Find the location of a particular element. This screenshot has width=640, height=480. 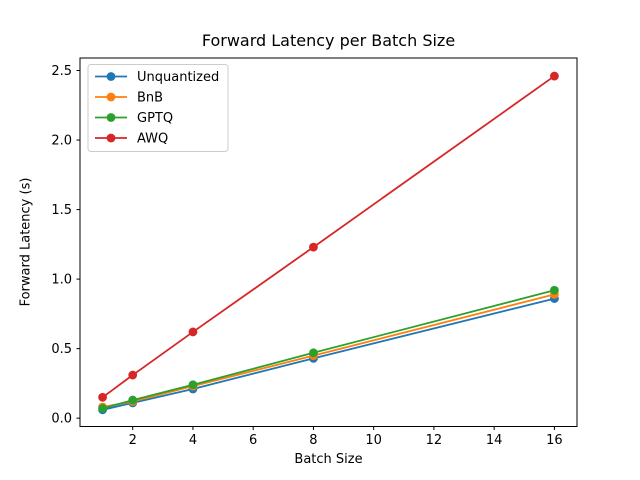

legend-label-Unquantized: Unquantized is located at coordinates (178, 77).